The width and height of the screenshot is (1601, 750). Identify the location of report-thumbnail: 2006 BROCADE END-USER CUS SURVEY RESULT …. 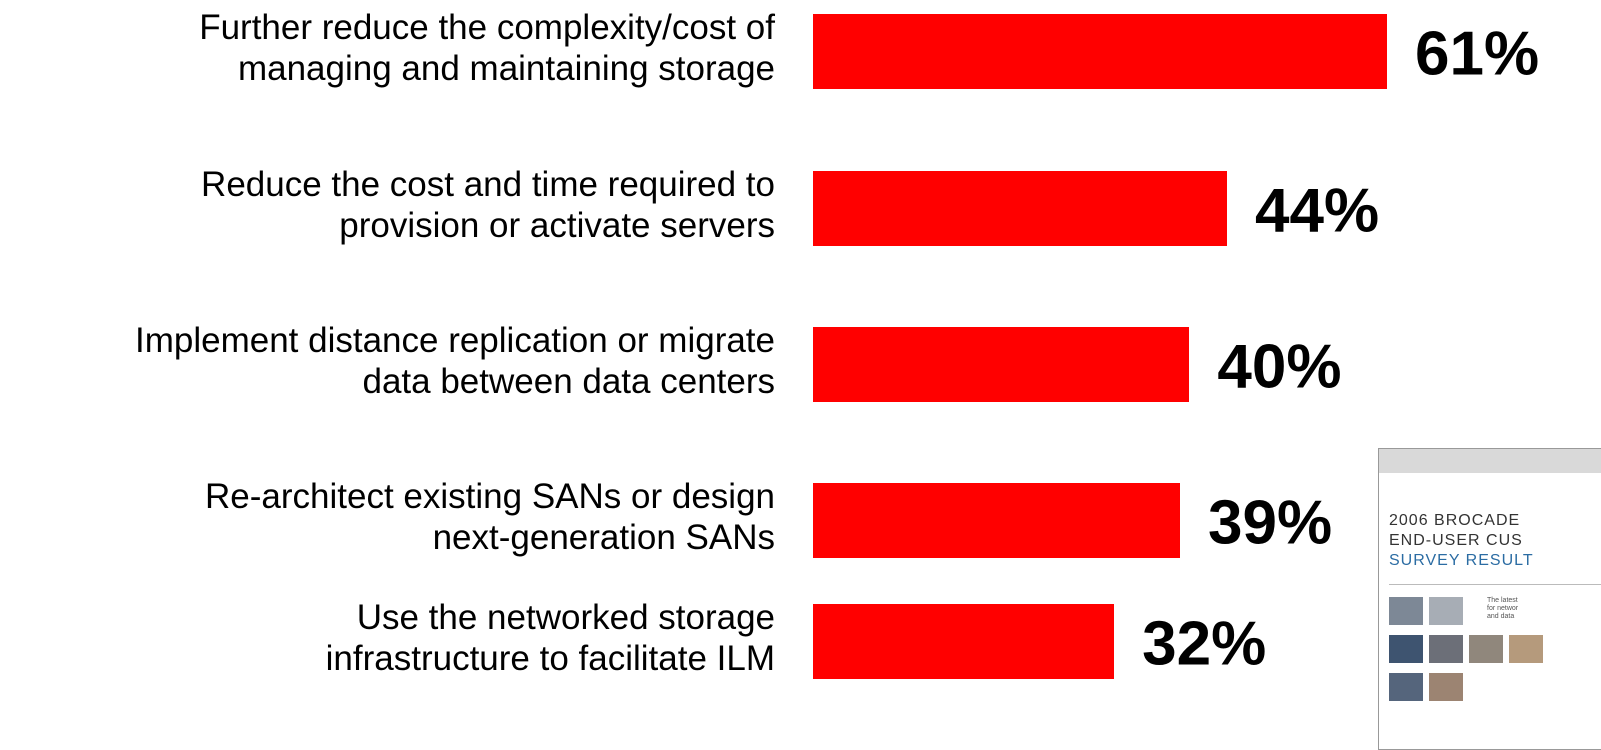
(1489, 599).